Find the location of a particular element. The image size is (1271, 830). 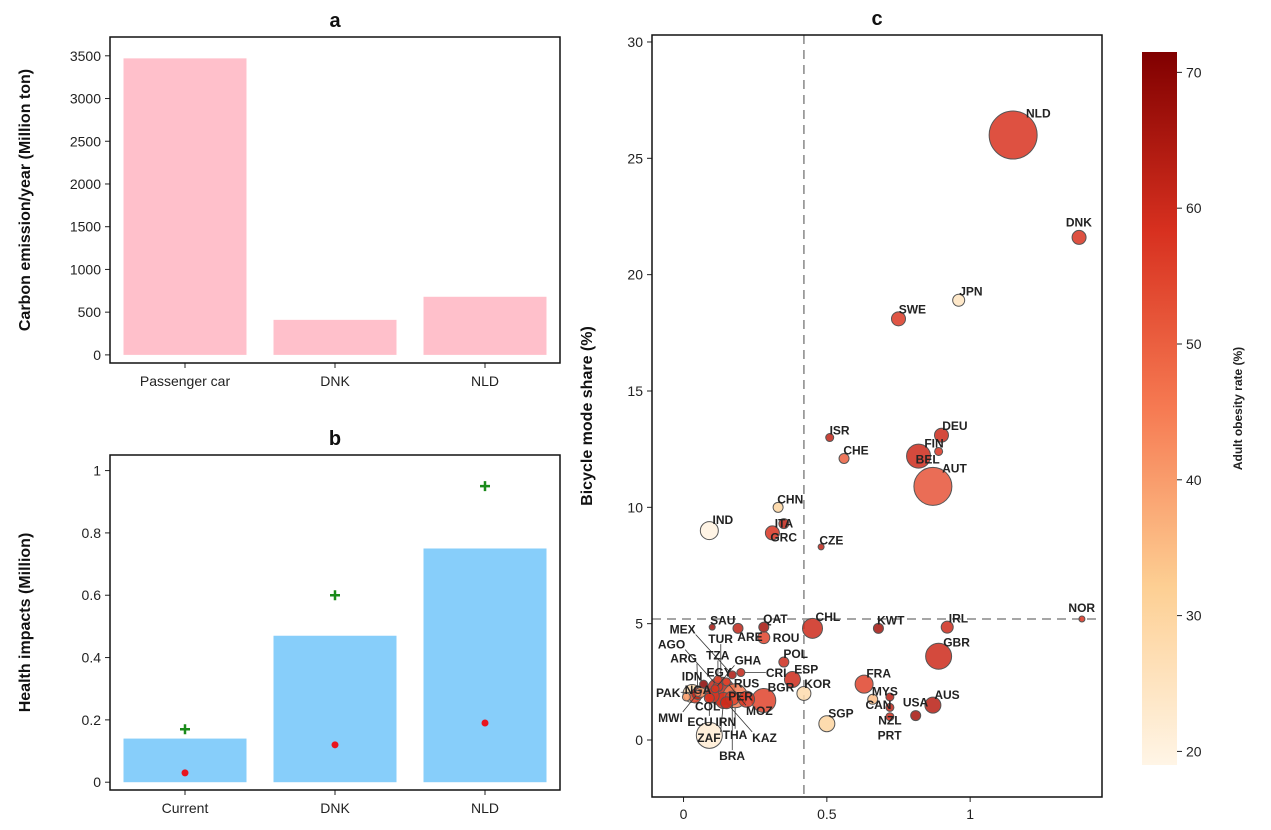

point-label-aus: AUS is located at coordinates (946, 695).